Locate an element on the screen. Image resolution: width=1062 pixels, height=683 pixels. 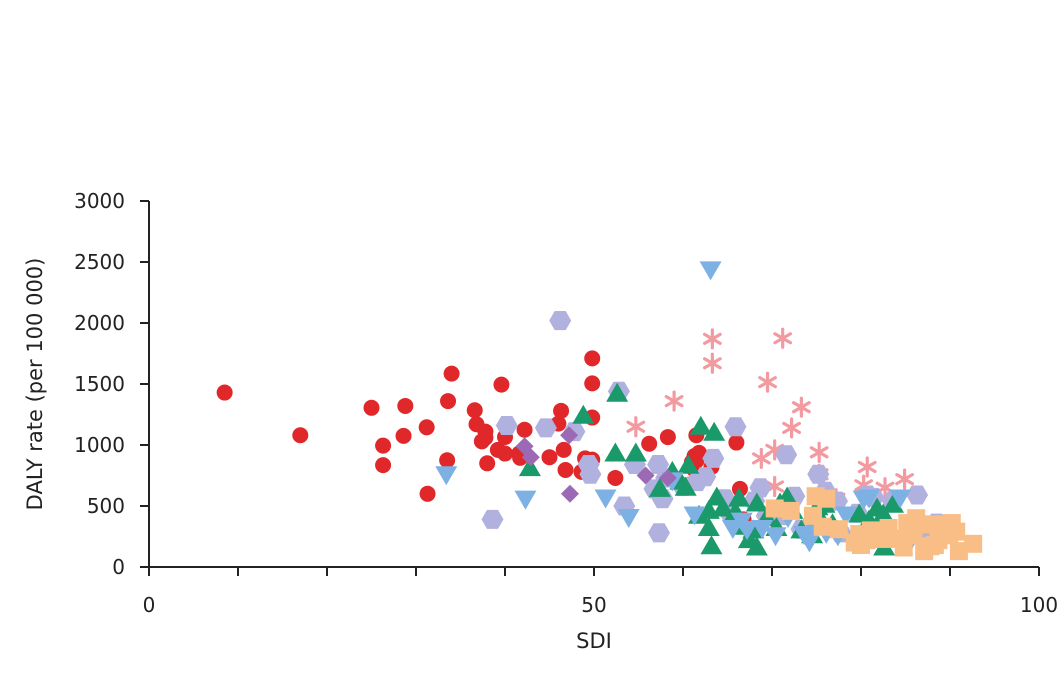
x-axis-title: SDI is located at coordinates (594, 641).